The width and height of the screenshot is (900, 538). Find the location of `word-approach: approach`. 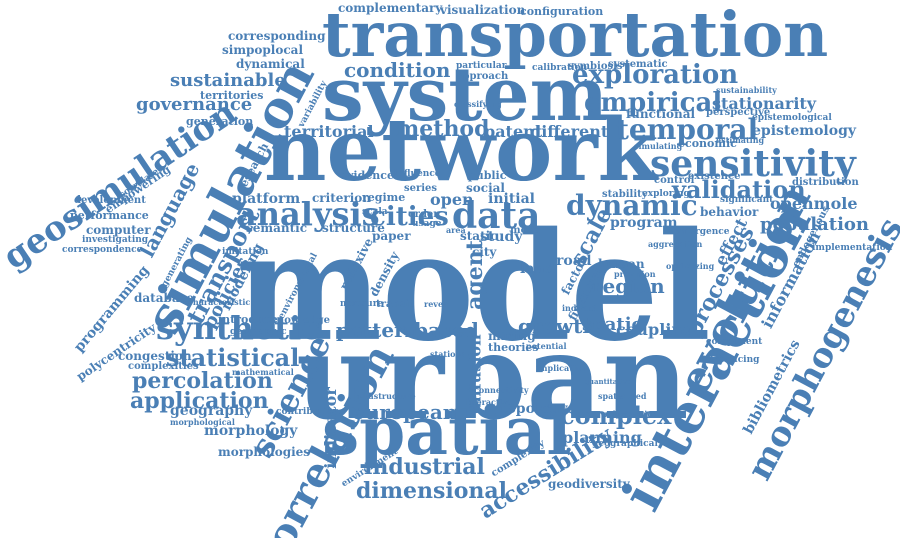

word-approach: approach is located at coordinates (482, 76).